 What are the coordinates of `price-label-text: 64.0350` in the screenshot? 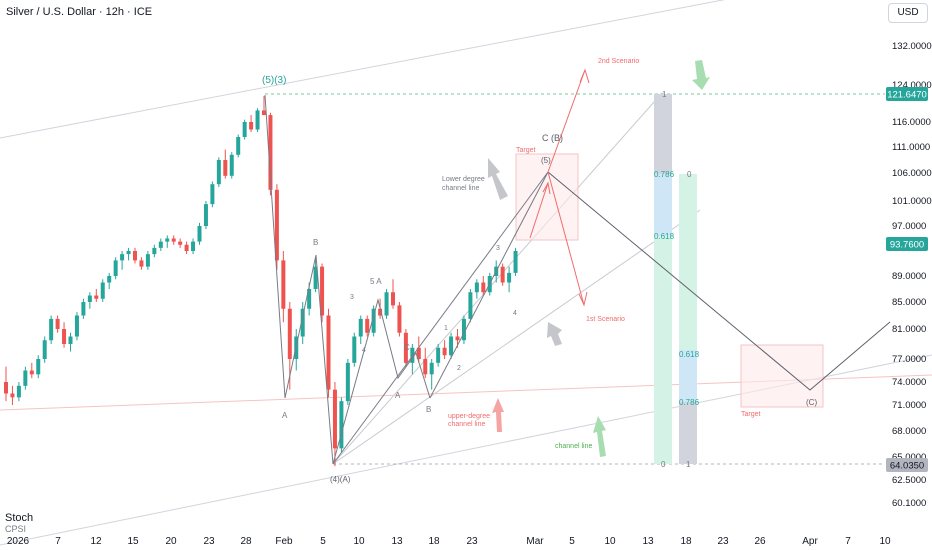 It's located at (907, 466).